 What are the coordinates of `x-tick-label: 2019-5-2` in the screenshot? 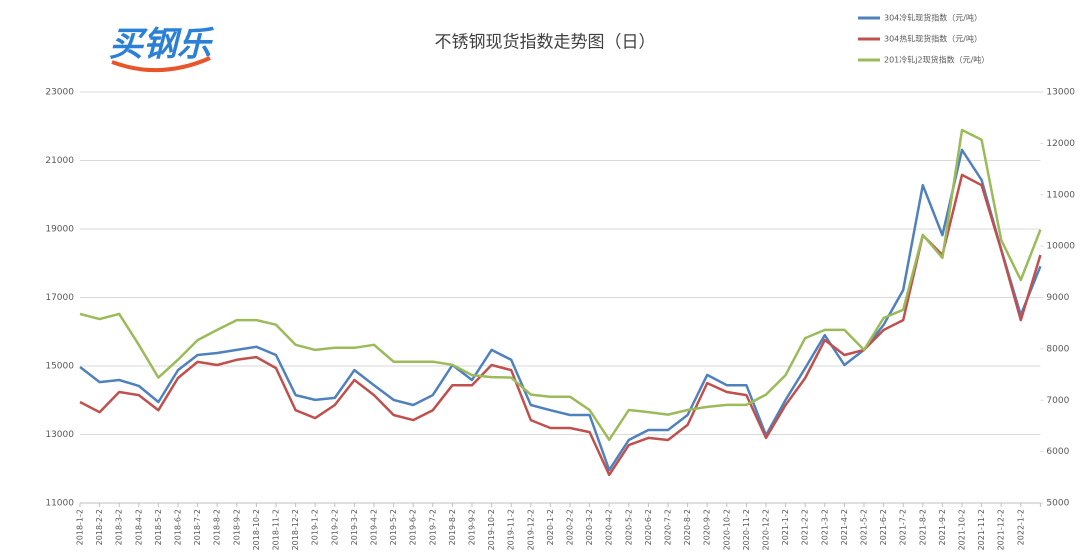 It's located at (393, 527).